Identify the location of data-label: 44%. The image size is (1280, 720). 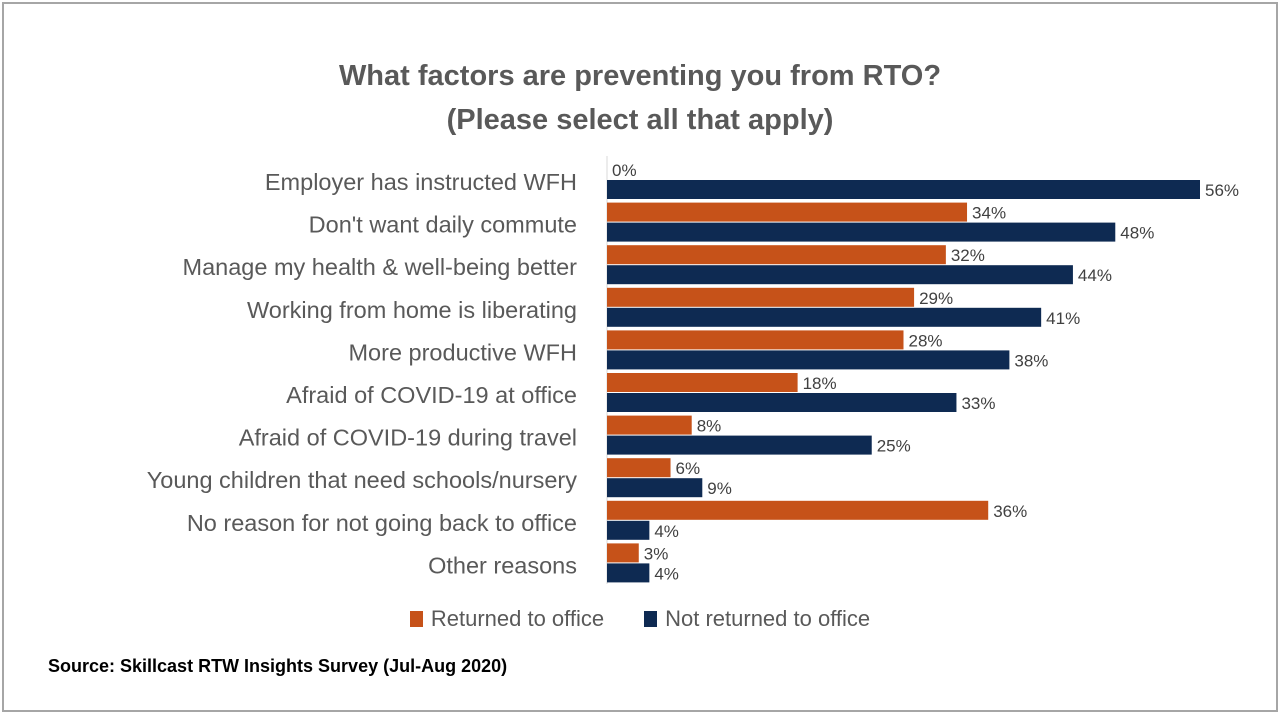
(1095, 275).